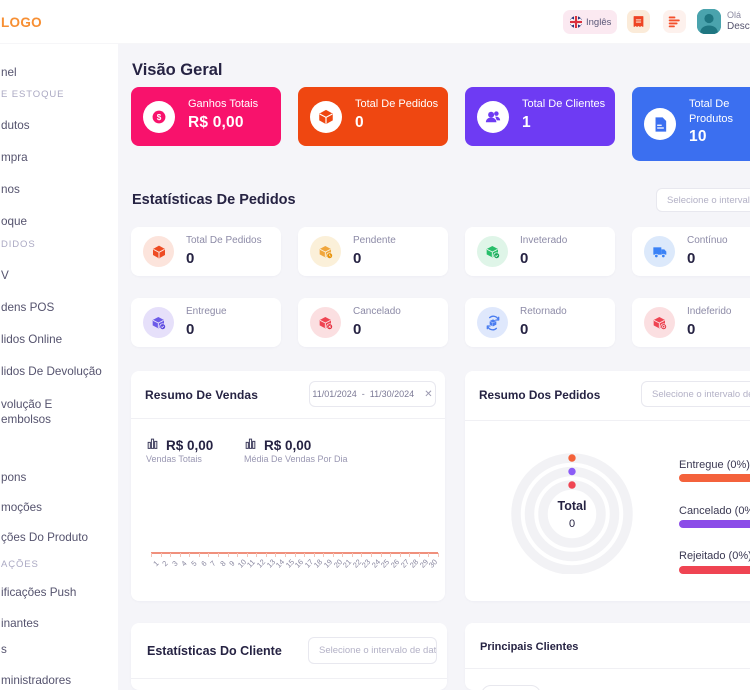  I want to click on svg-text: Total, so click(572, 506).